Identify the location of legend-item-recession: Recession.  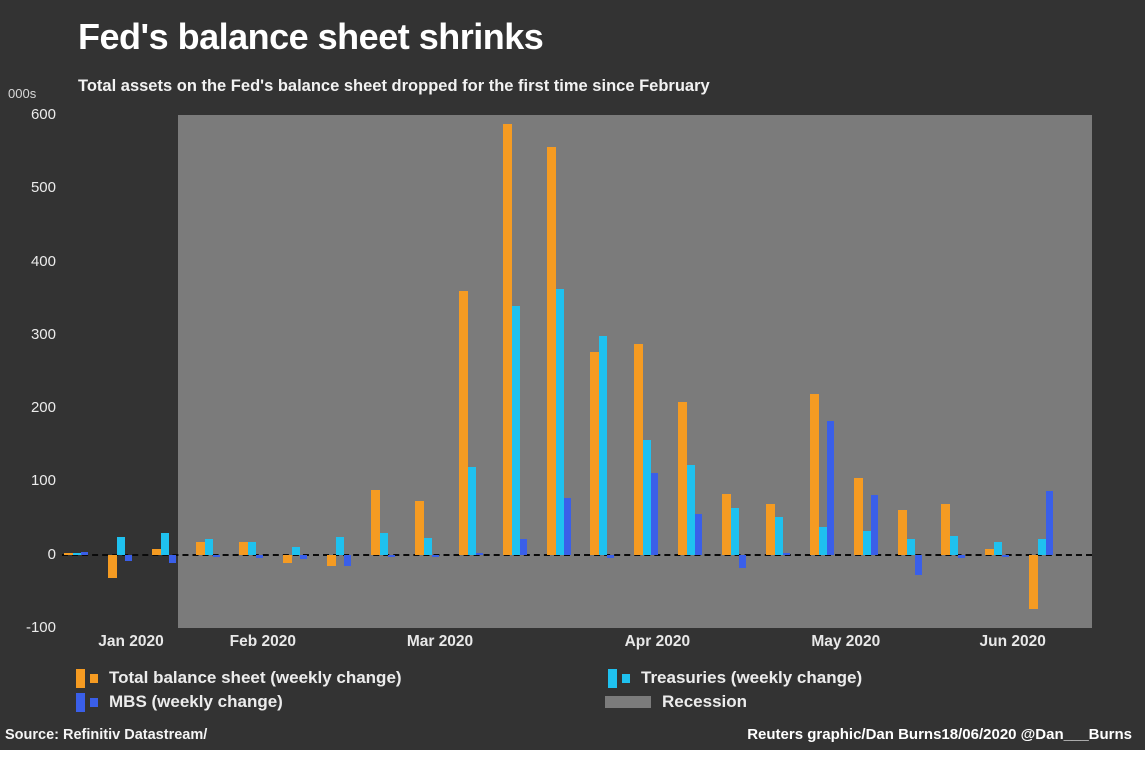
(676, 702).